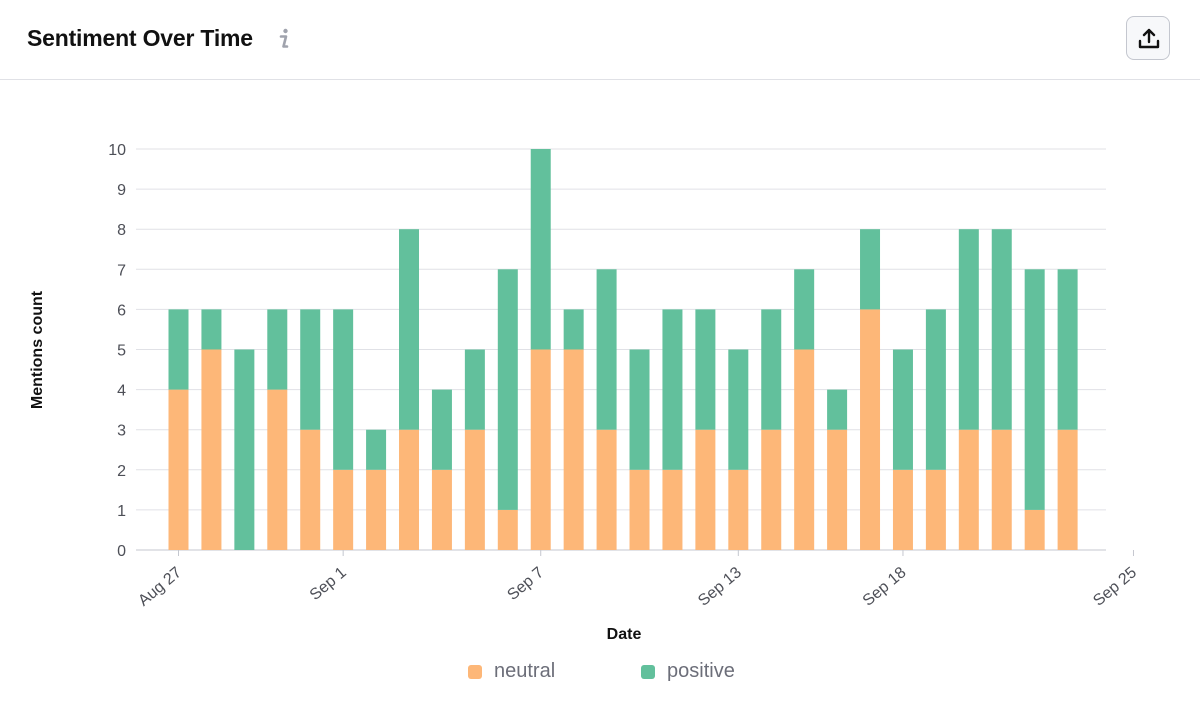  I want to click on upload-icon, so click(1149, 38).